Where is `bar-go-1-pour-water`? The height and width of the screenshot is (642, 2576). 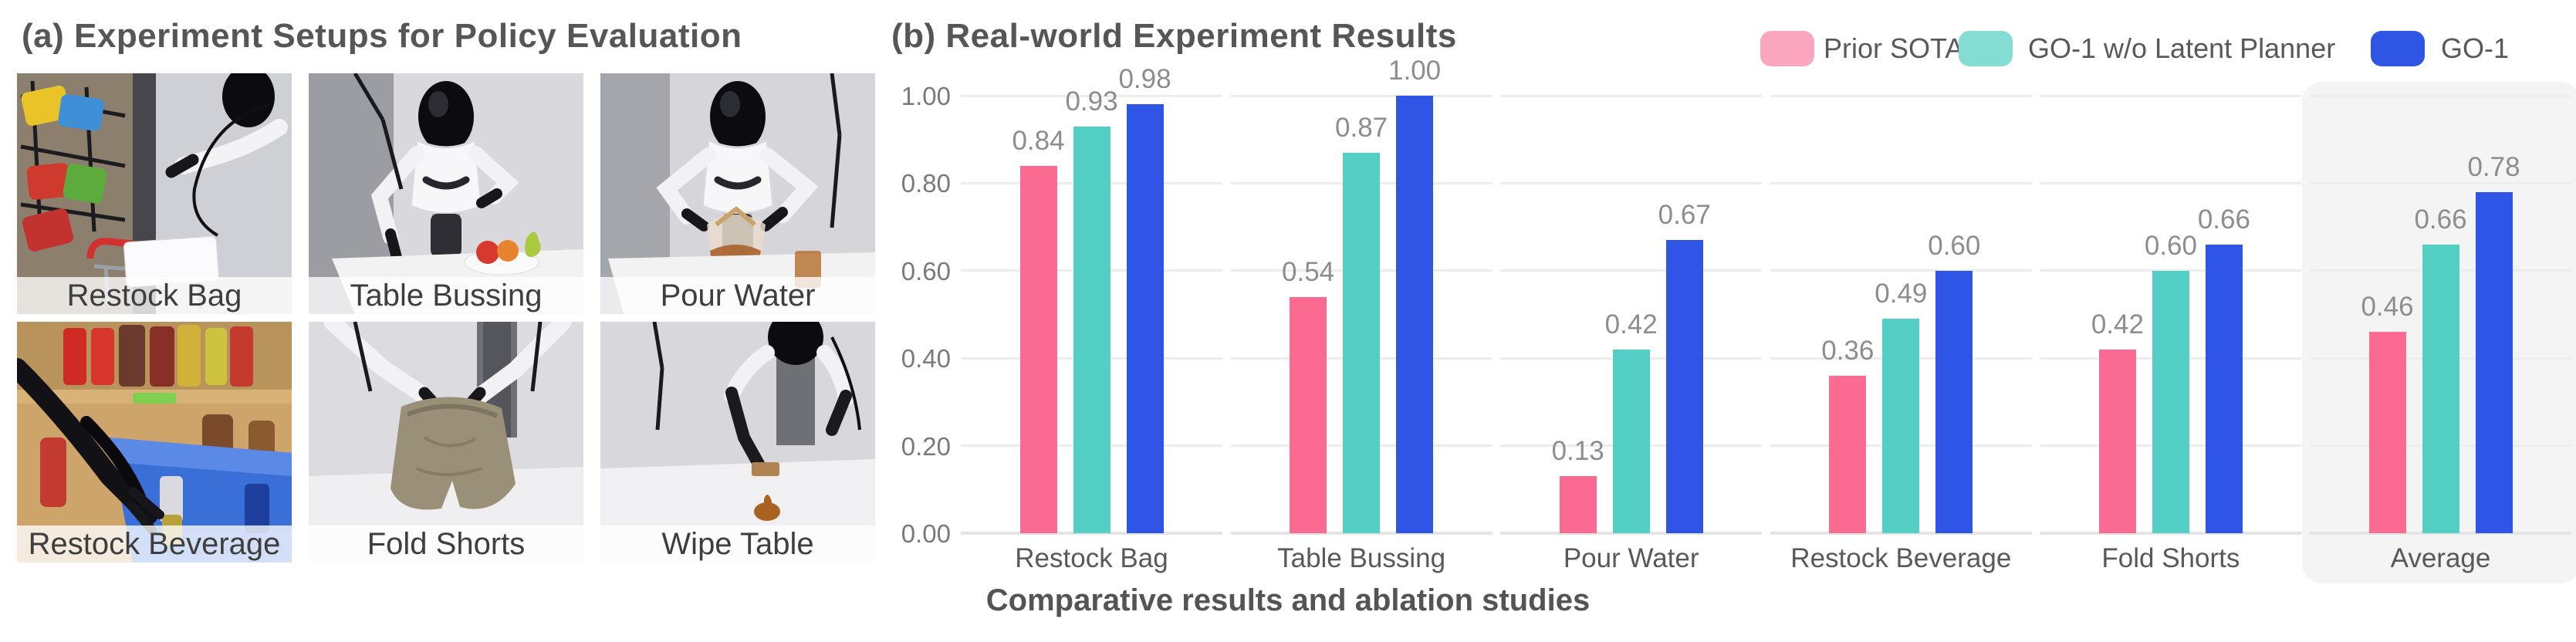
bar-go-1-pour-water is located at coordinates (1684, 386).